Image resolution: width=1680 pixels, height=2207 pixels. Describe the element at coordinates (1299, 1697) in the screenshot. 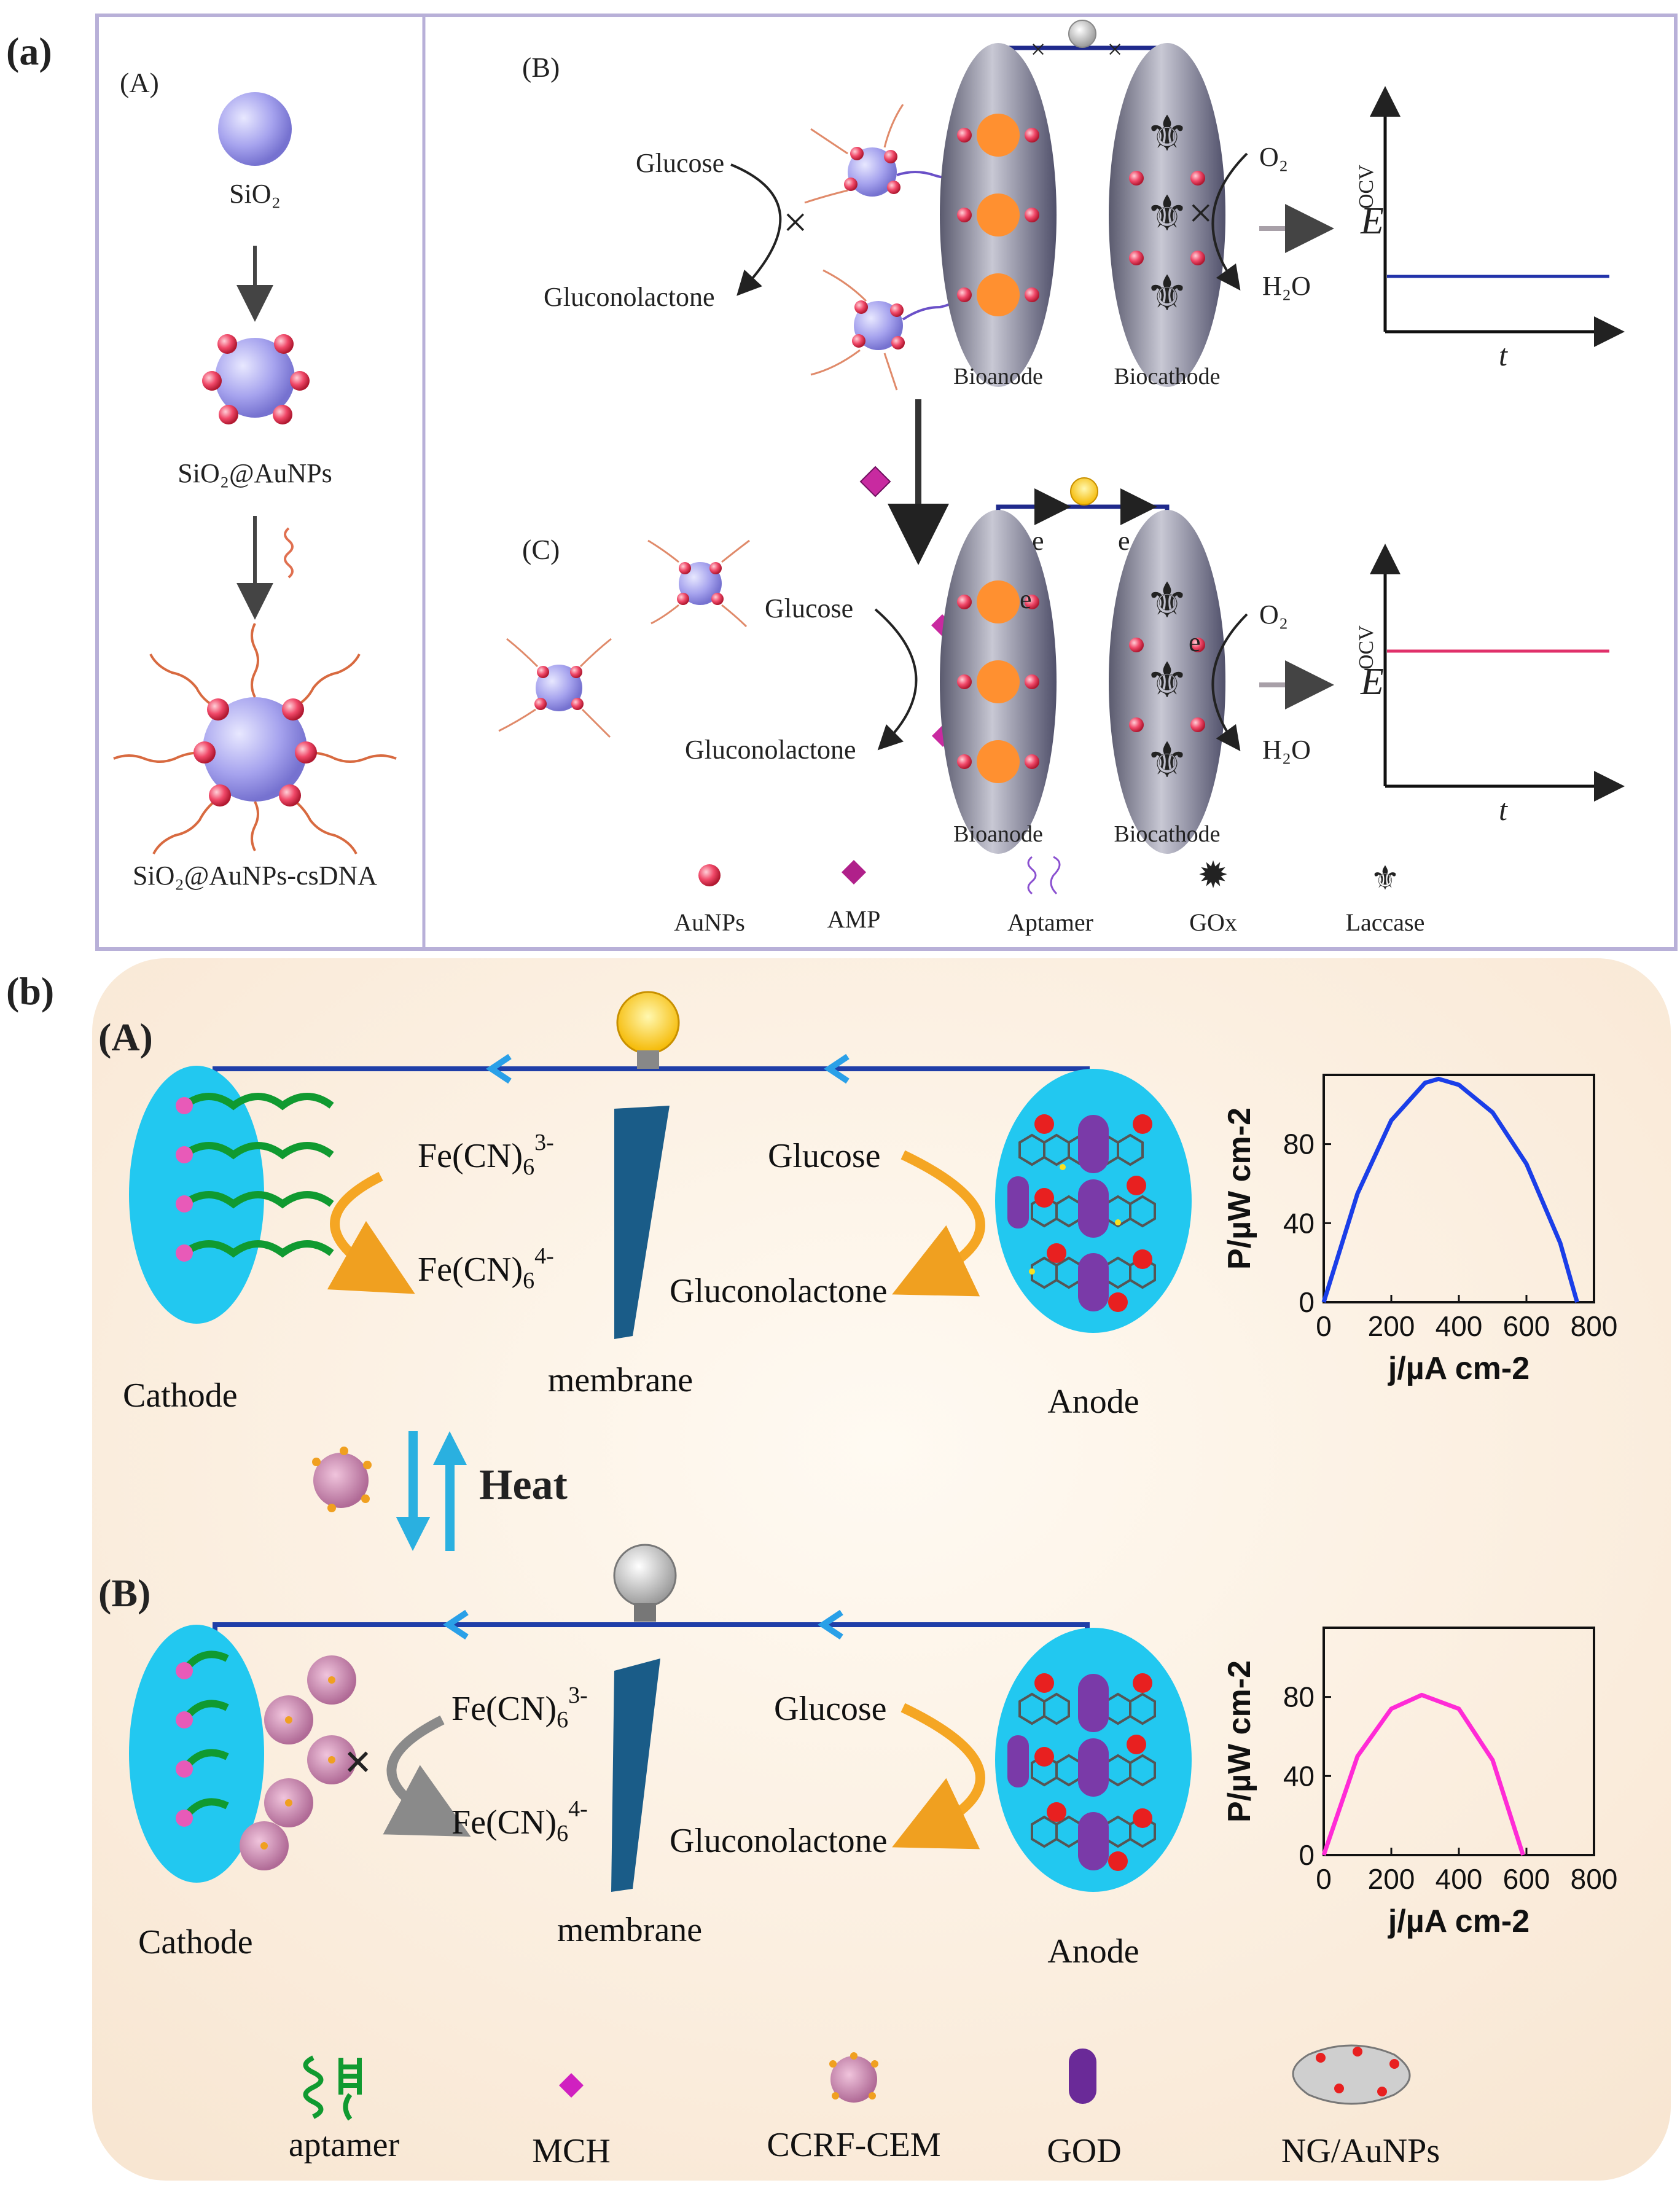

I see `y-tick-label: 80` at that location.